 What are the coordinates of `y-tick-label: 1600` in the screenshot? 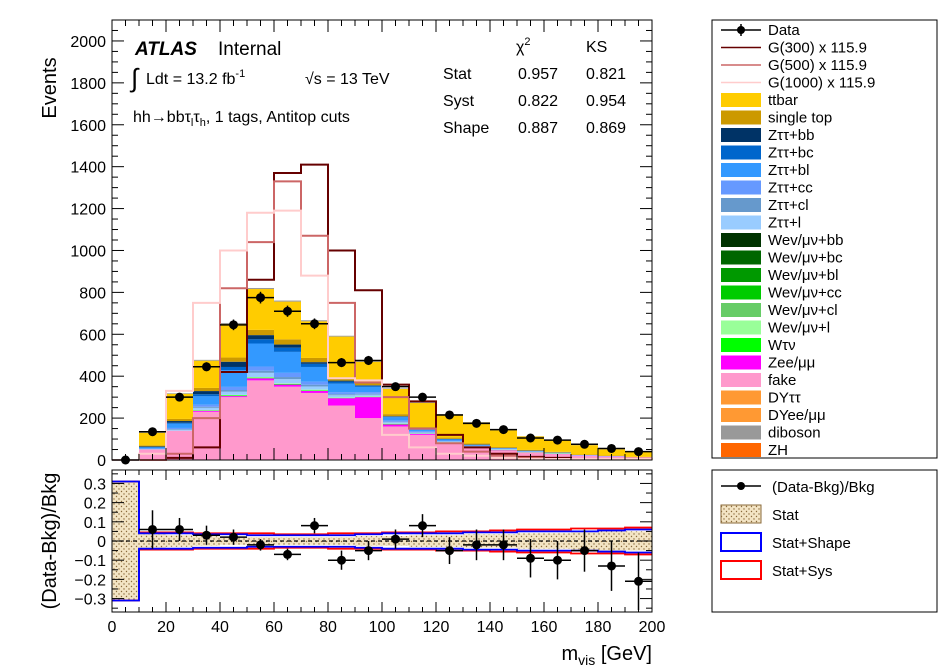 It's located at (88, 126).